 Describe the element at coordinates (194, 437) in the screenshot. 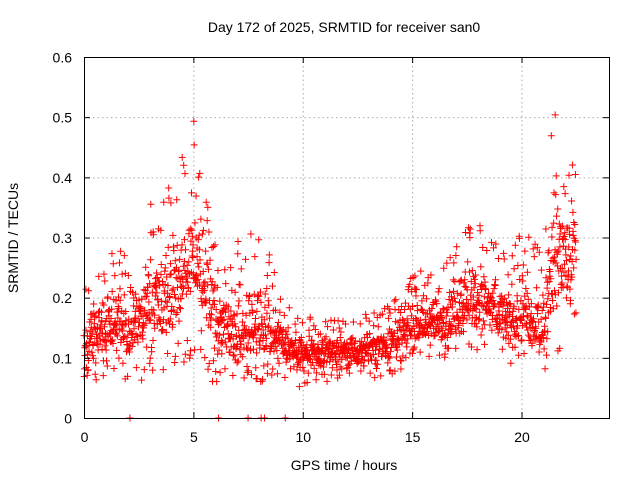

I see `x-tick-label: 5` at that location.